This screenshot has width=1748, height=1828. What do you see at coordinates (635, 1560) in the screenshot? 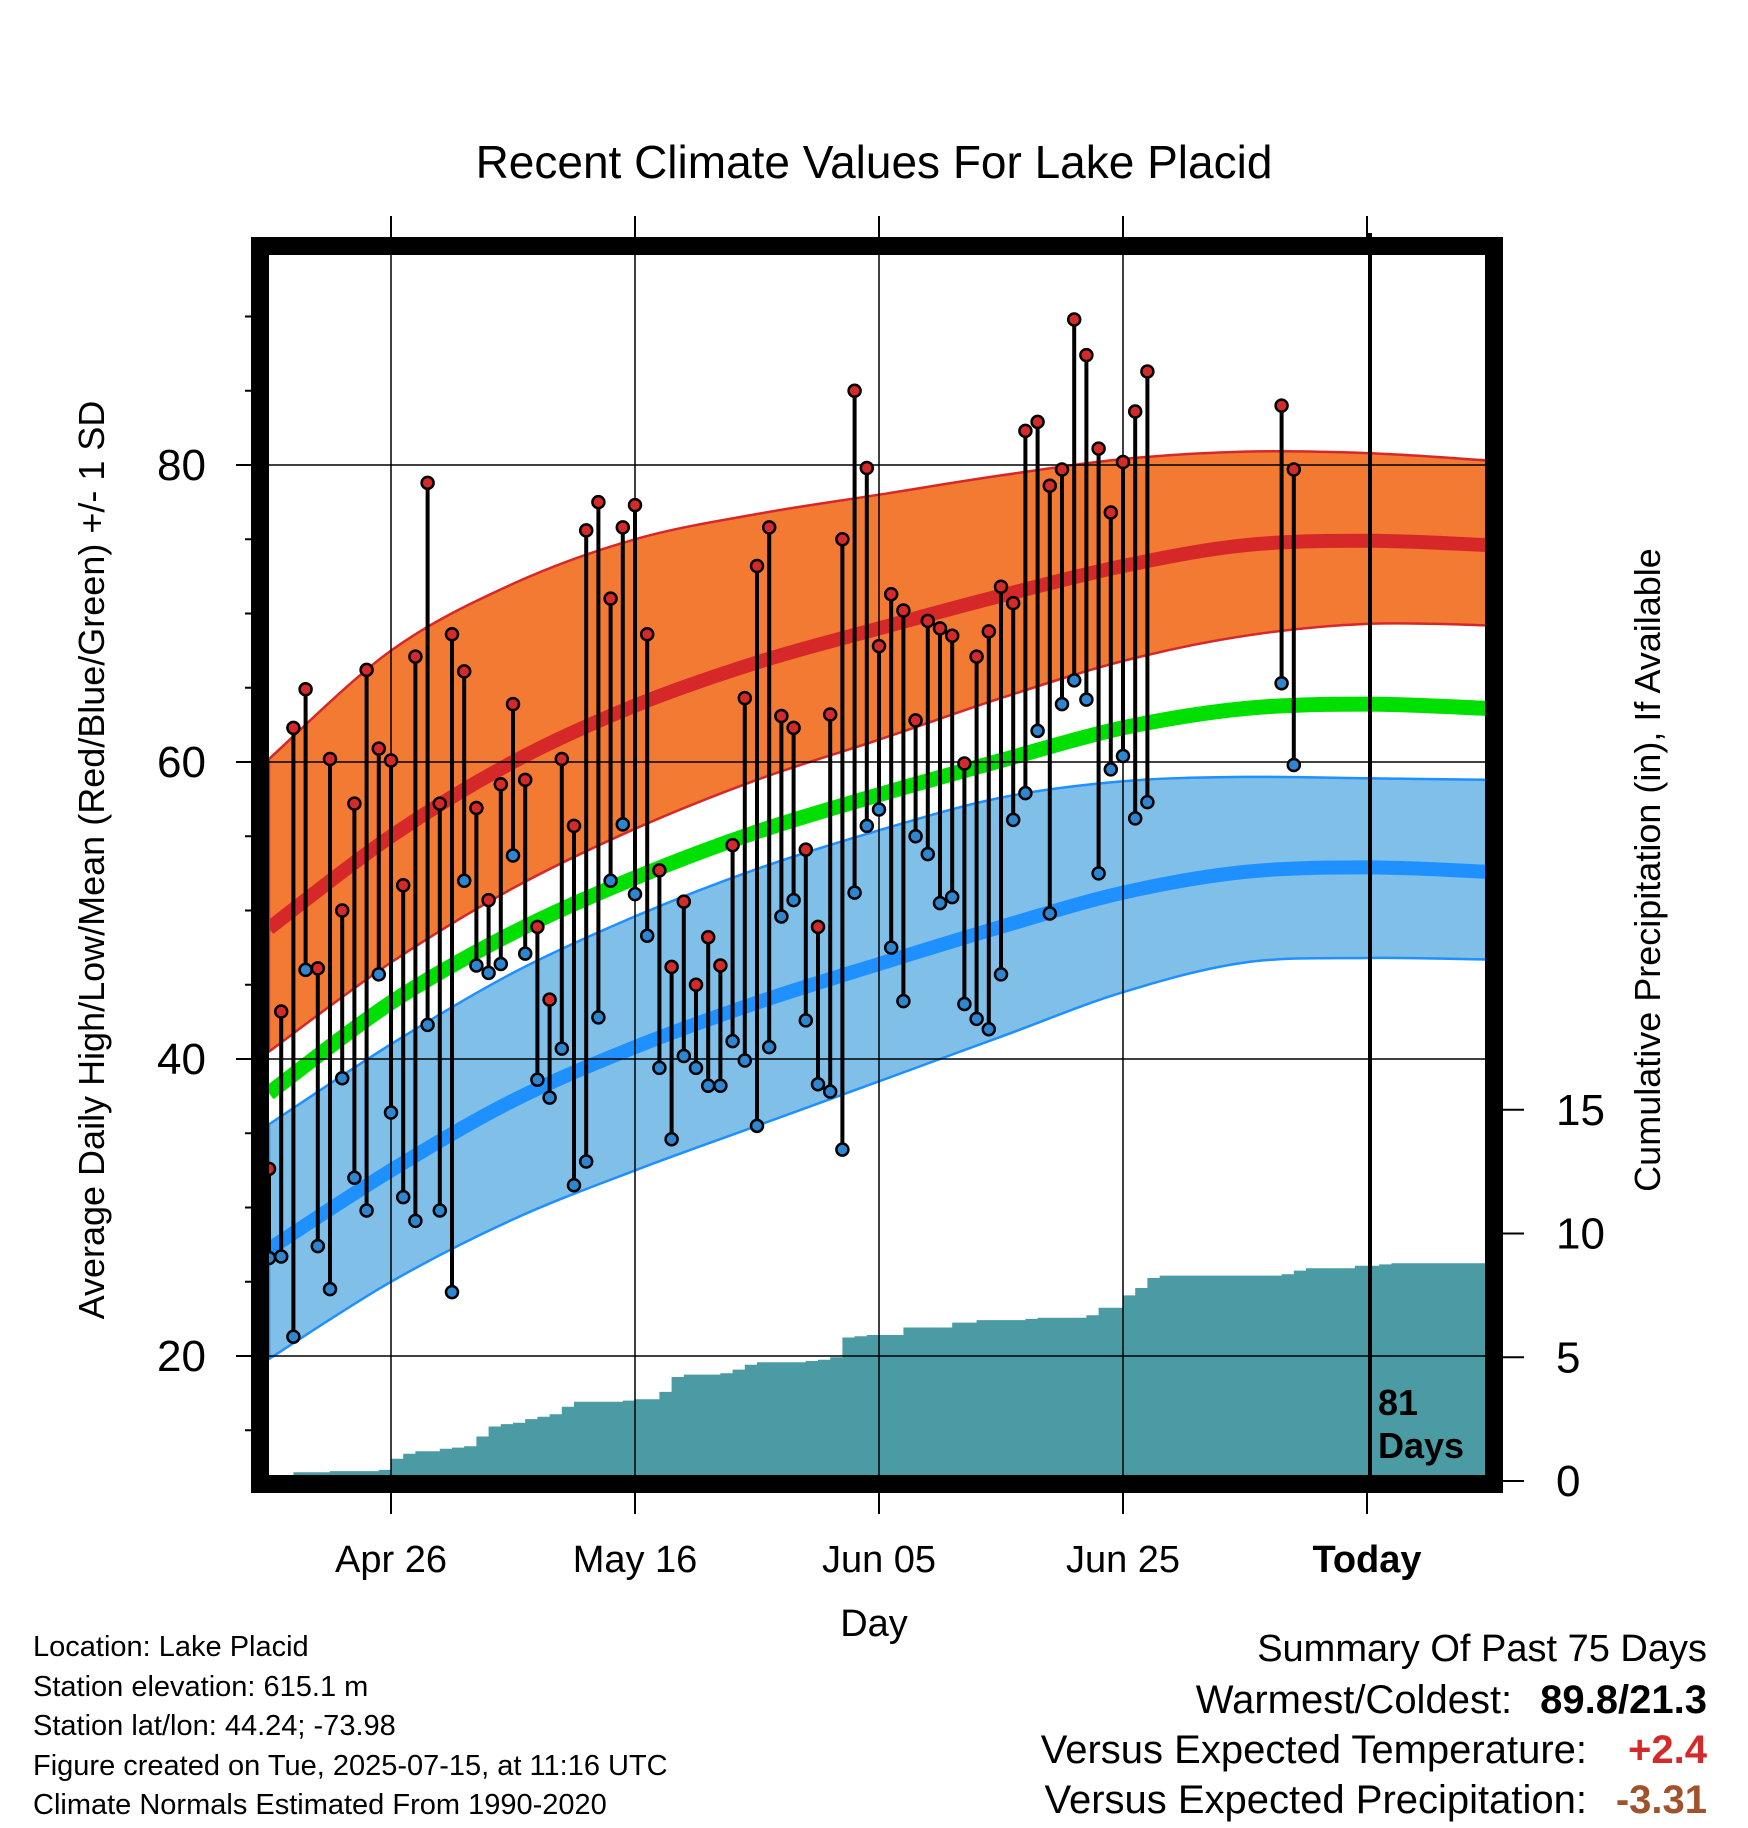
I see `x-tick-label: May 16` at bounding box center [635, 1560].